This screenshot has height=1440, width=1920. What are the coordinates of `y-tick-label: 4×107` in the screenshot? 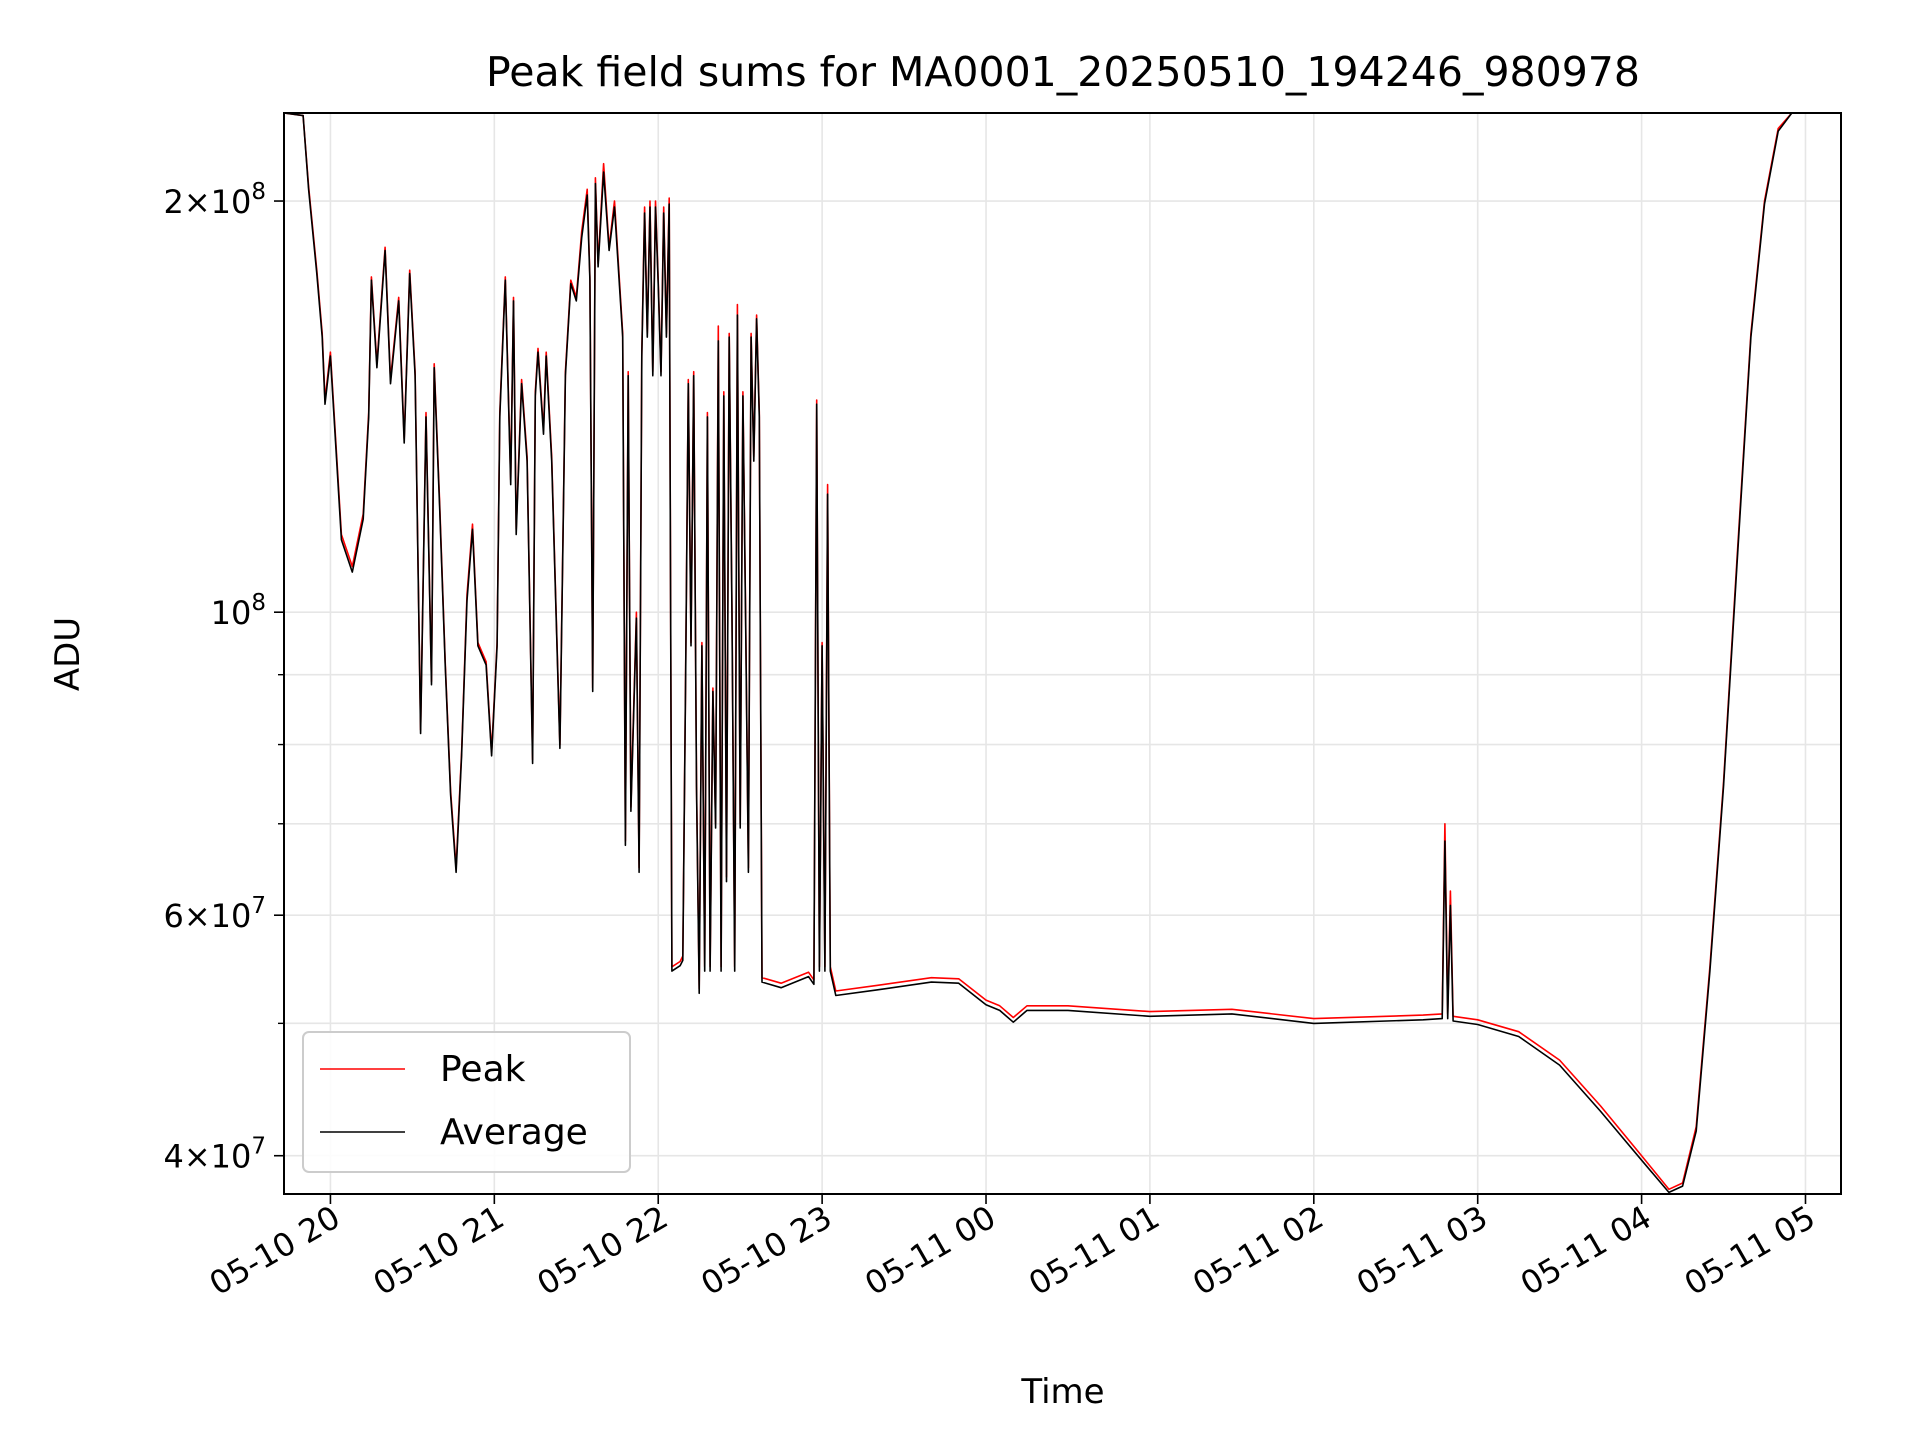 It's located at (214, 1155).